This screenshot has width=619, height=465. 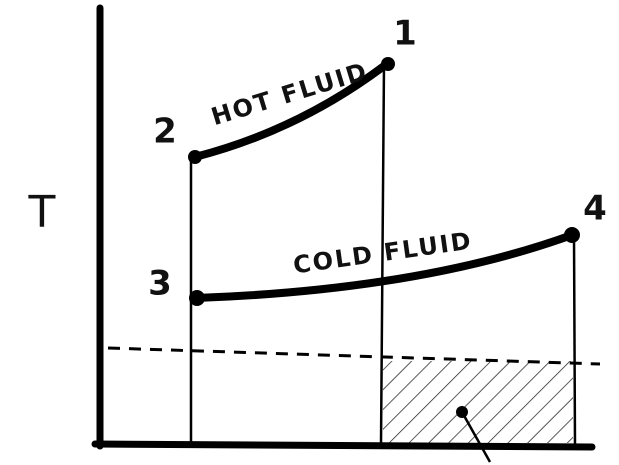 What do you see at coordinates (478, 402) in the screenshot?
I see `hatched-area` at bounding box center [478, 402].